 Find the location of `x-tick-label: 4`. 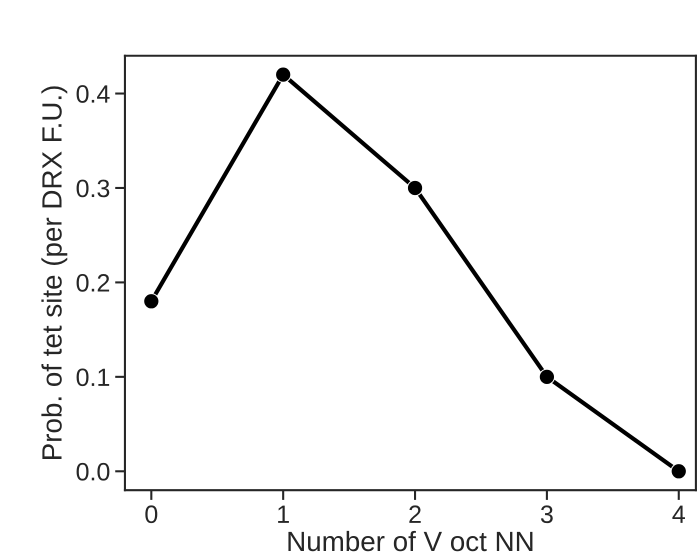

x-tick-label: 4 is located at coordinates (678, 514).